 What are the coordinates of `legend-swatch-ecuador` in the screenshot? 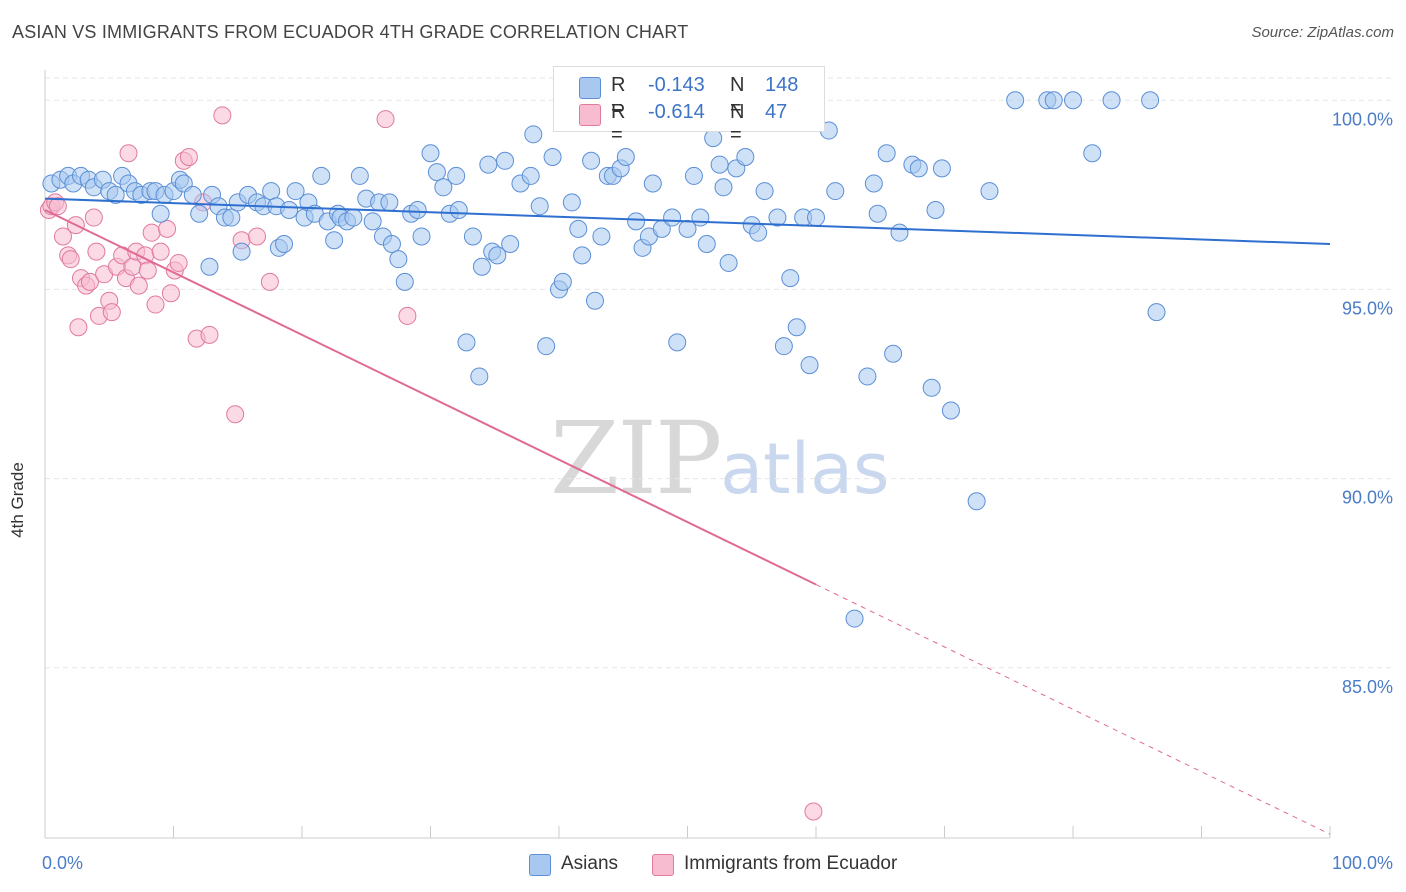 It's located at (590, 115).